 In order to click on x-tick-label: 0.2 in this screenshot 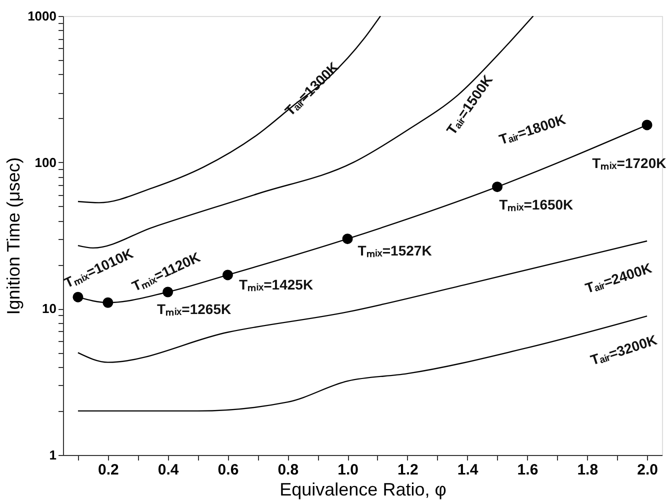, I will do `click(108, 470)`.